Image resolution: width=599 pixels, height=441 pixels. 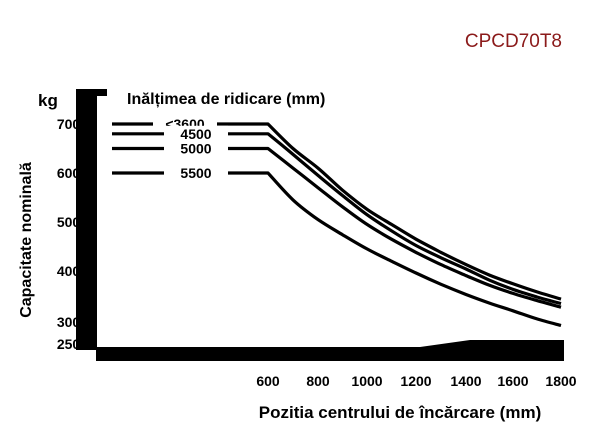 What do you see at coordinates (400, 412) in the screenshot?
I see `x-axis-title: Pozitia centrului de încărcare (mm)` at bounding box center [400, 412].